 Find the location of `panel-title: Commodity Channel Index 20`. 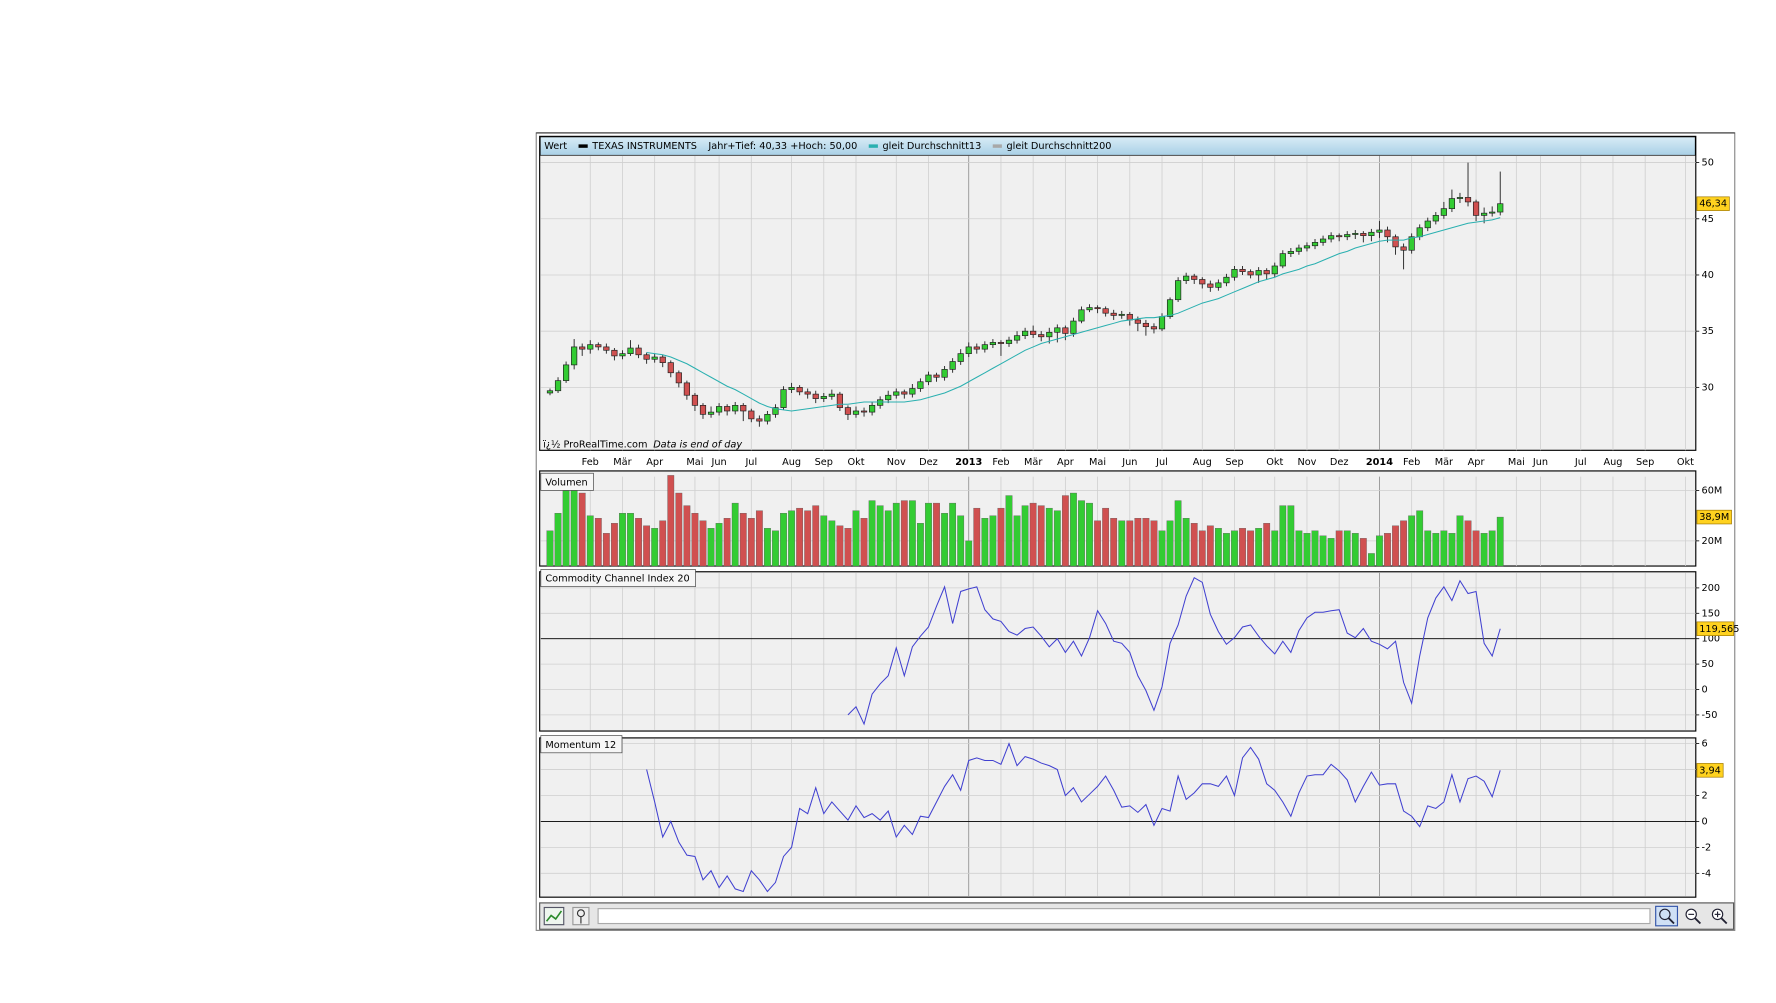

panel-title: Commodity Channel Index 20 is located at coordinates (617, 579).